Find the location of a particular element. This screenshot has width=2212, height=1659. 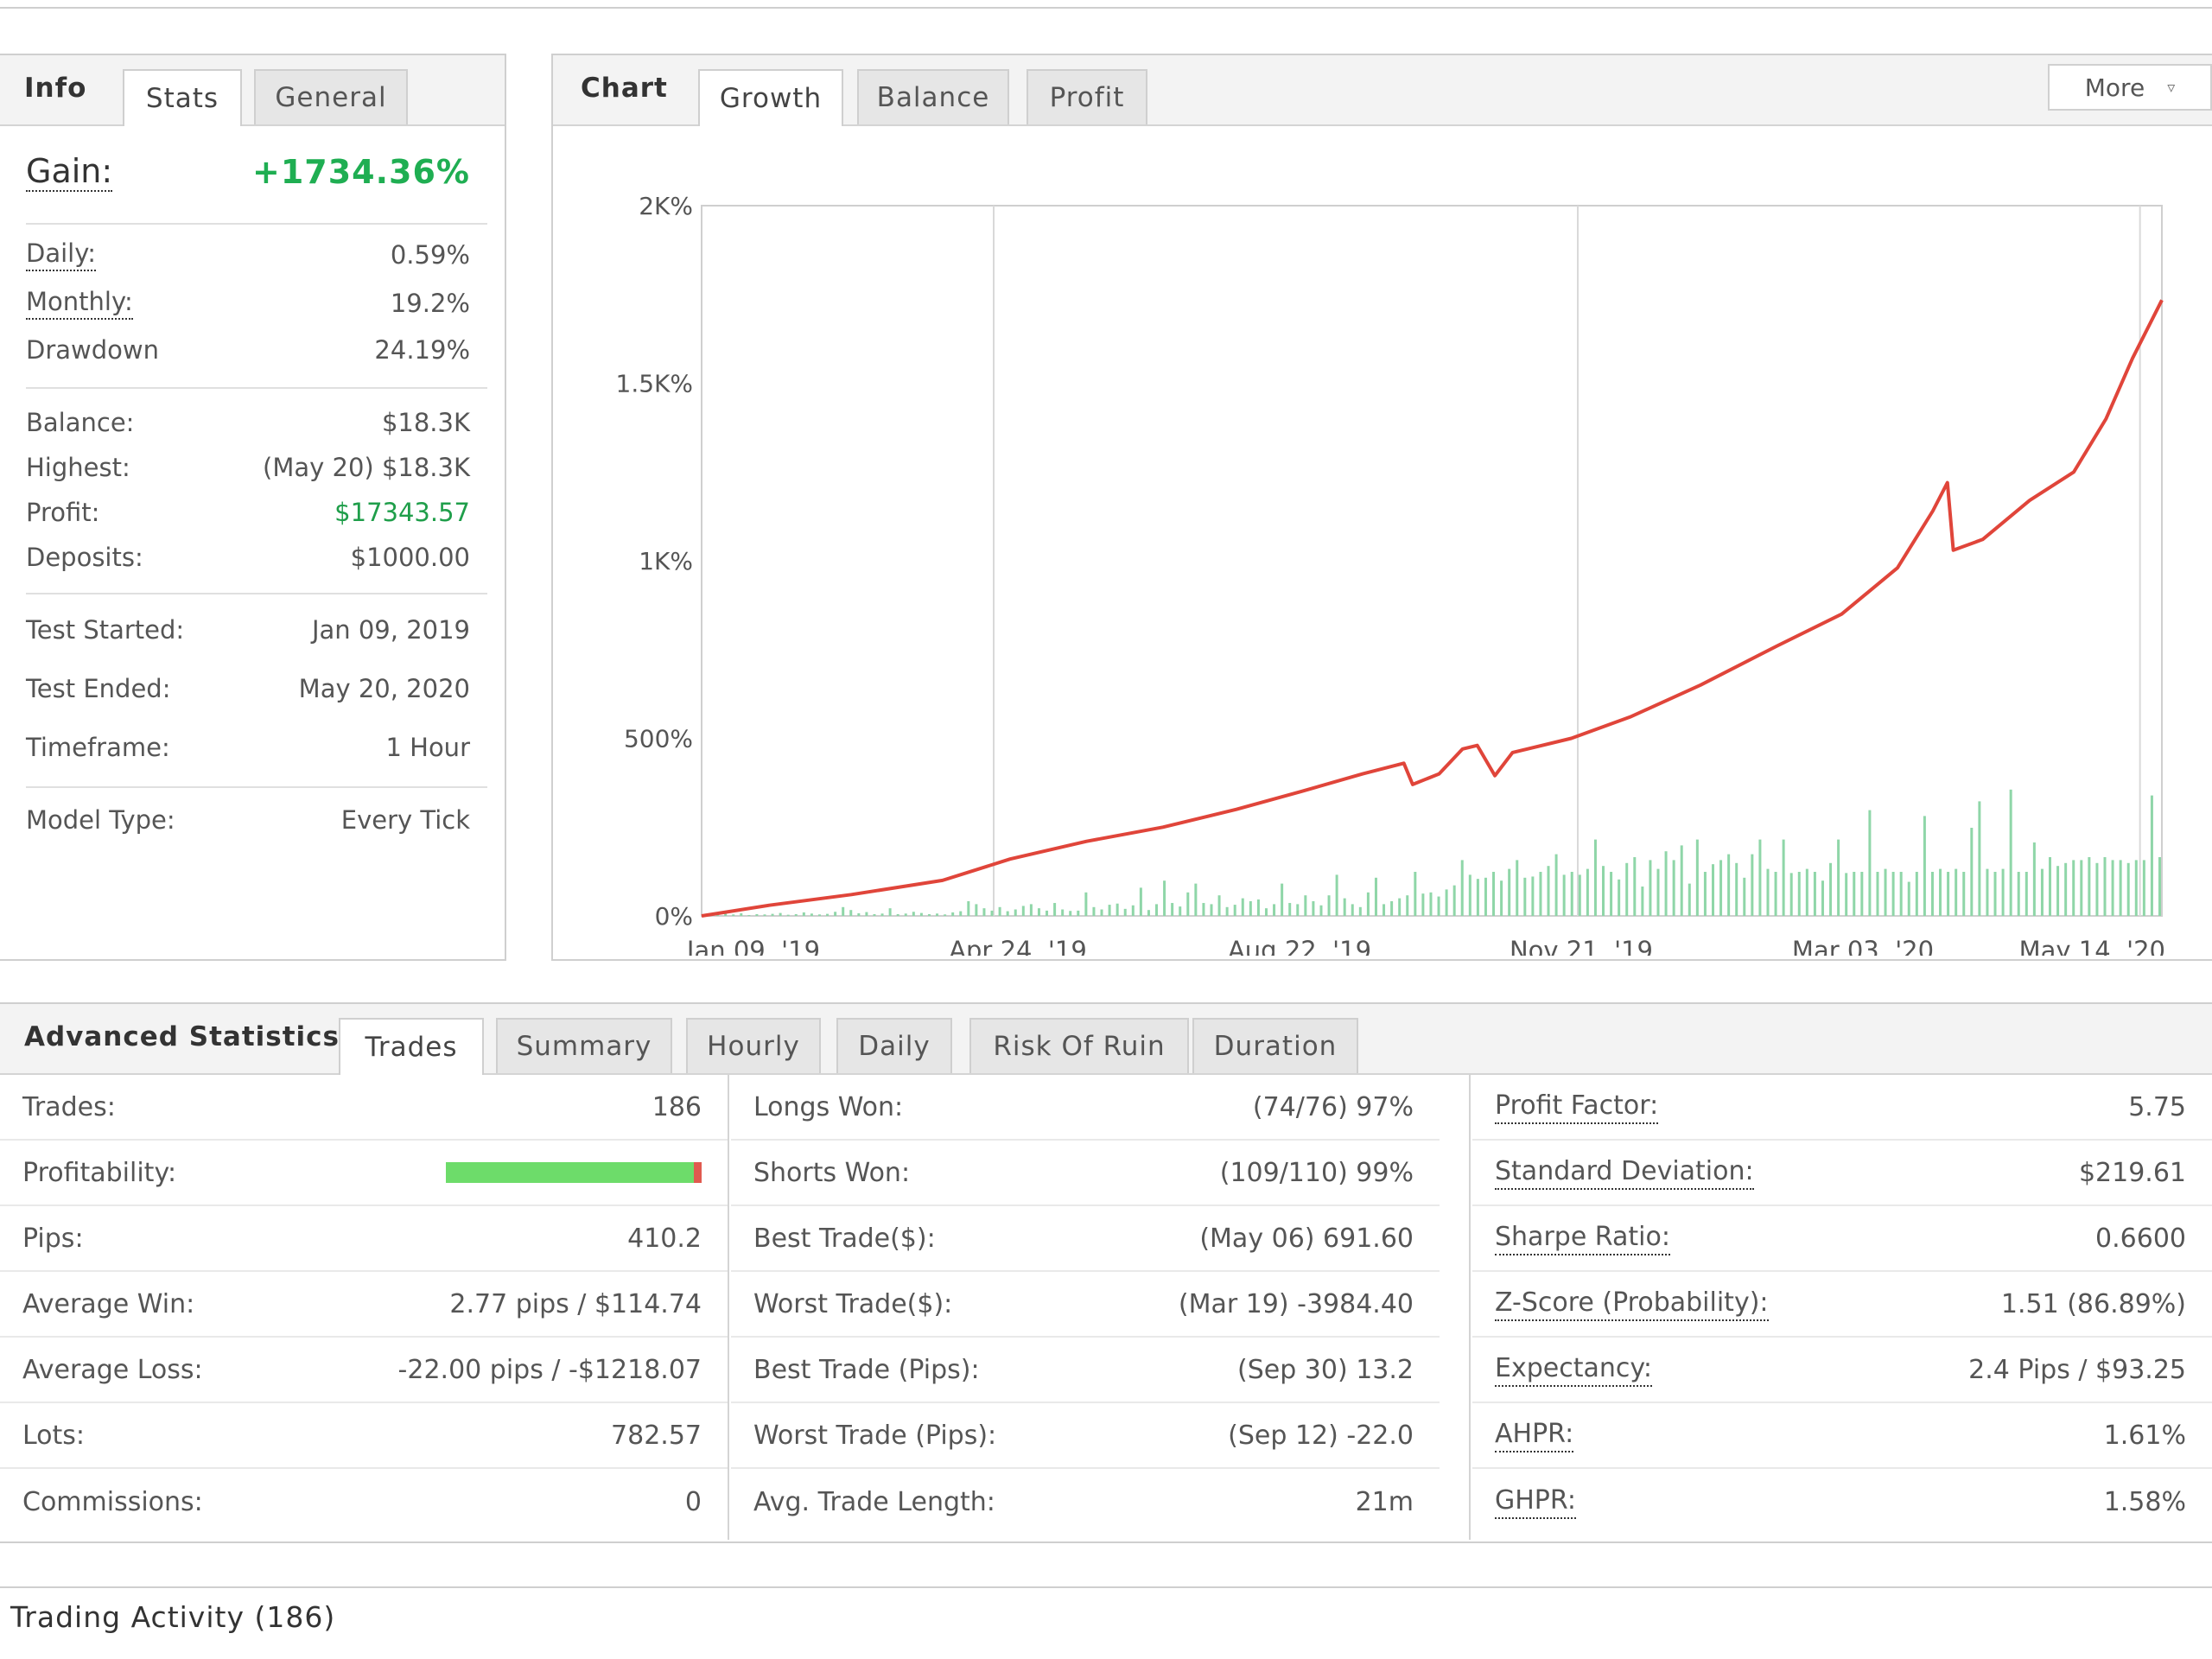

daily-label: Daily: is located at coordinates (62, 254).